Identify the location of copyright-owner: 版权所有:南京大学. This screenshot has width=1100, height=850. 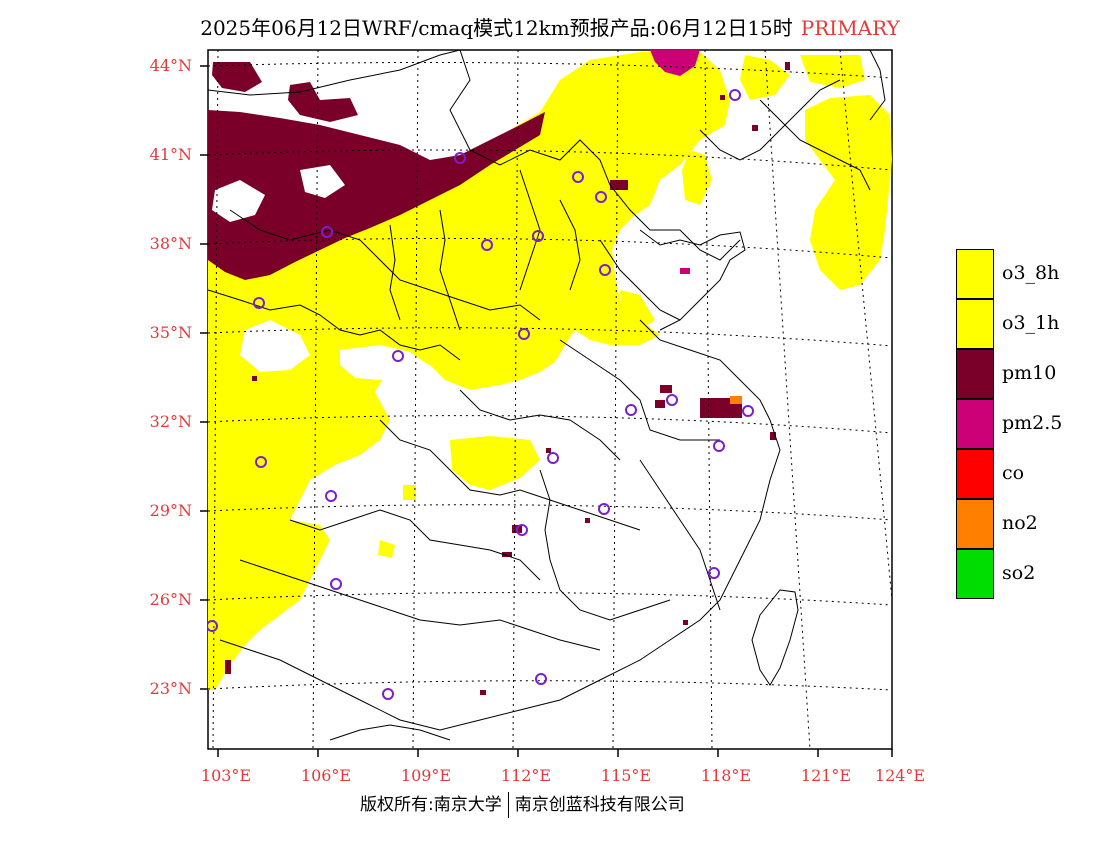
(431, 805).